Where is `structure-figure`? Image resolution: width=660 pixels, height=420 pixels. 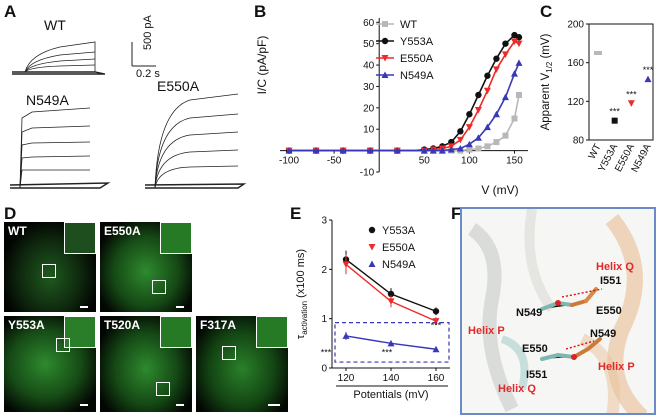 structure-figure is located at coordinates (557, 311).